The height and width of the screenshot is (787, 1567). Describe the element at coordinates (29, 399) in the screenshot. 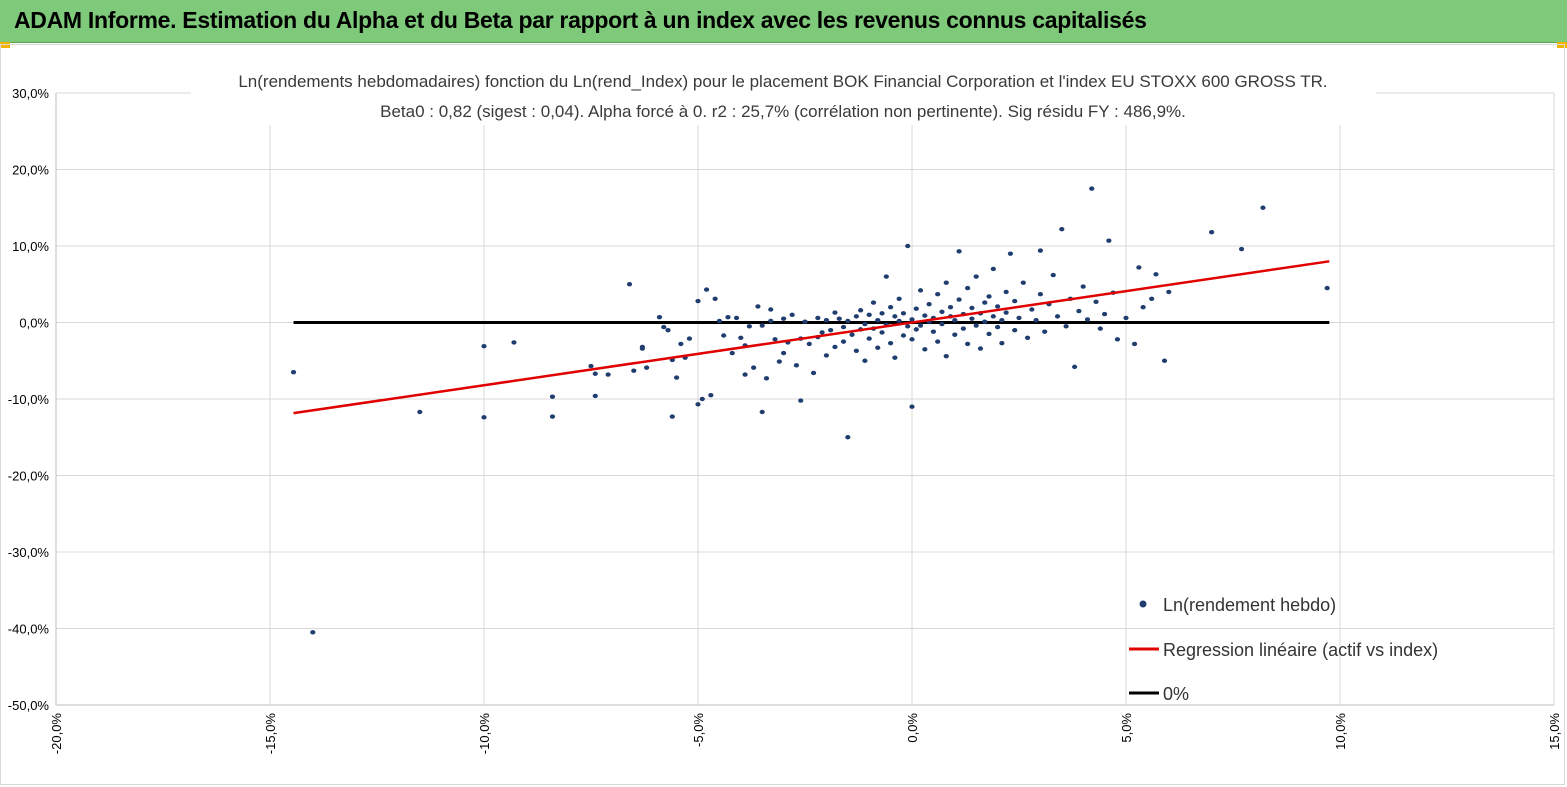

I see `y-tick-label: -10,0%` at that location.